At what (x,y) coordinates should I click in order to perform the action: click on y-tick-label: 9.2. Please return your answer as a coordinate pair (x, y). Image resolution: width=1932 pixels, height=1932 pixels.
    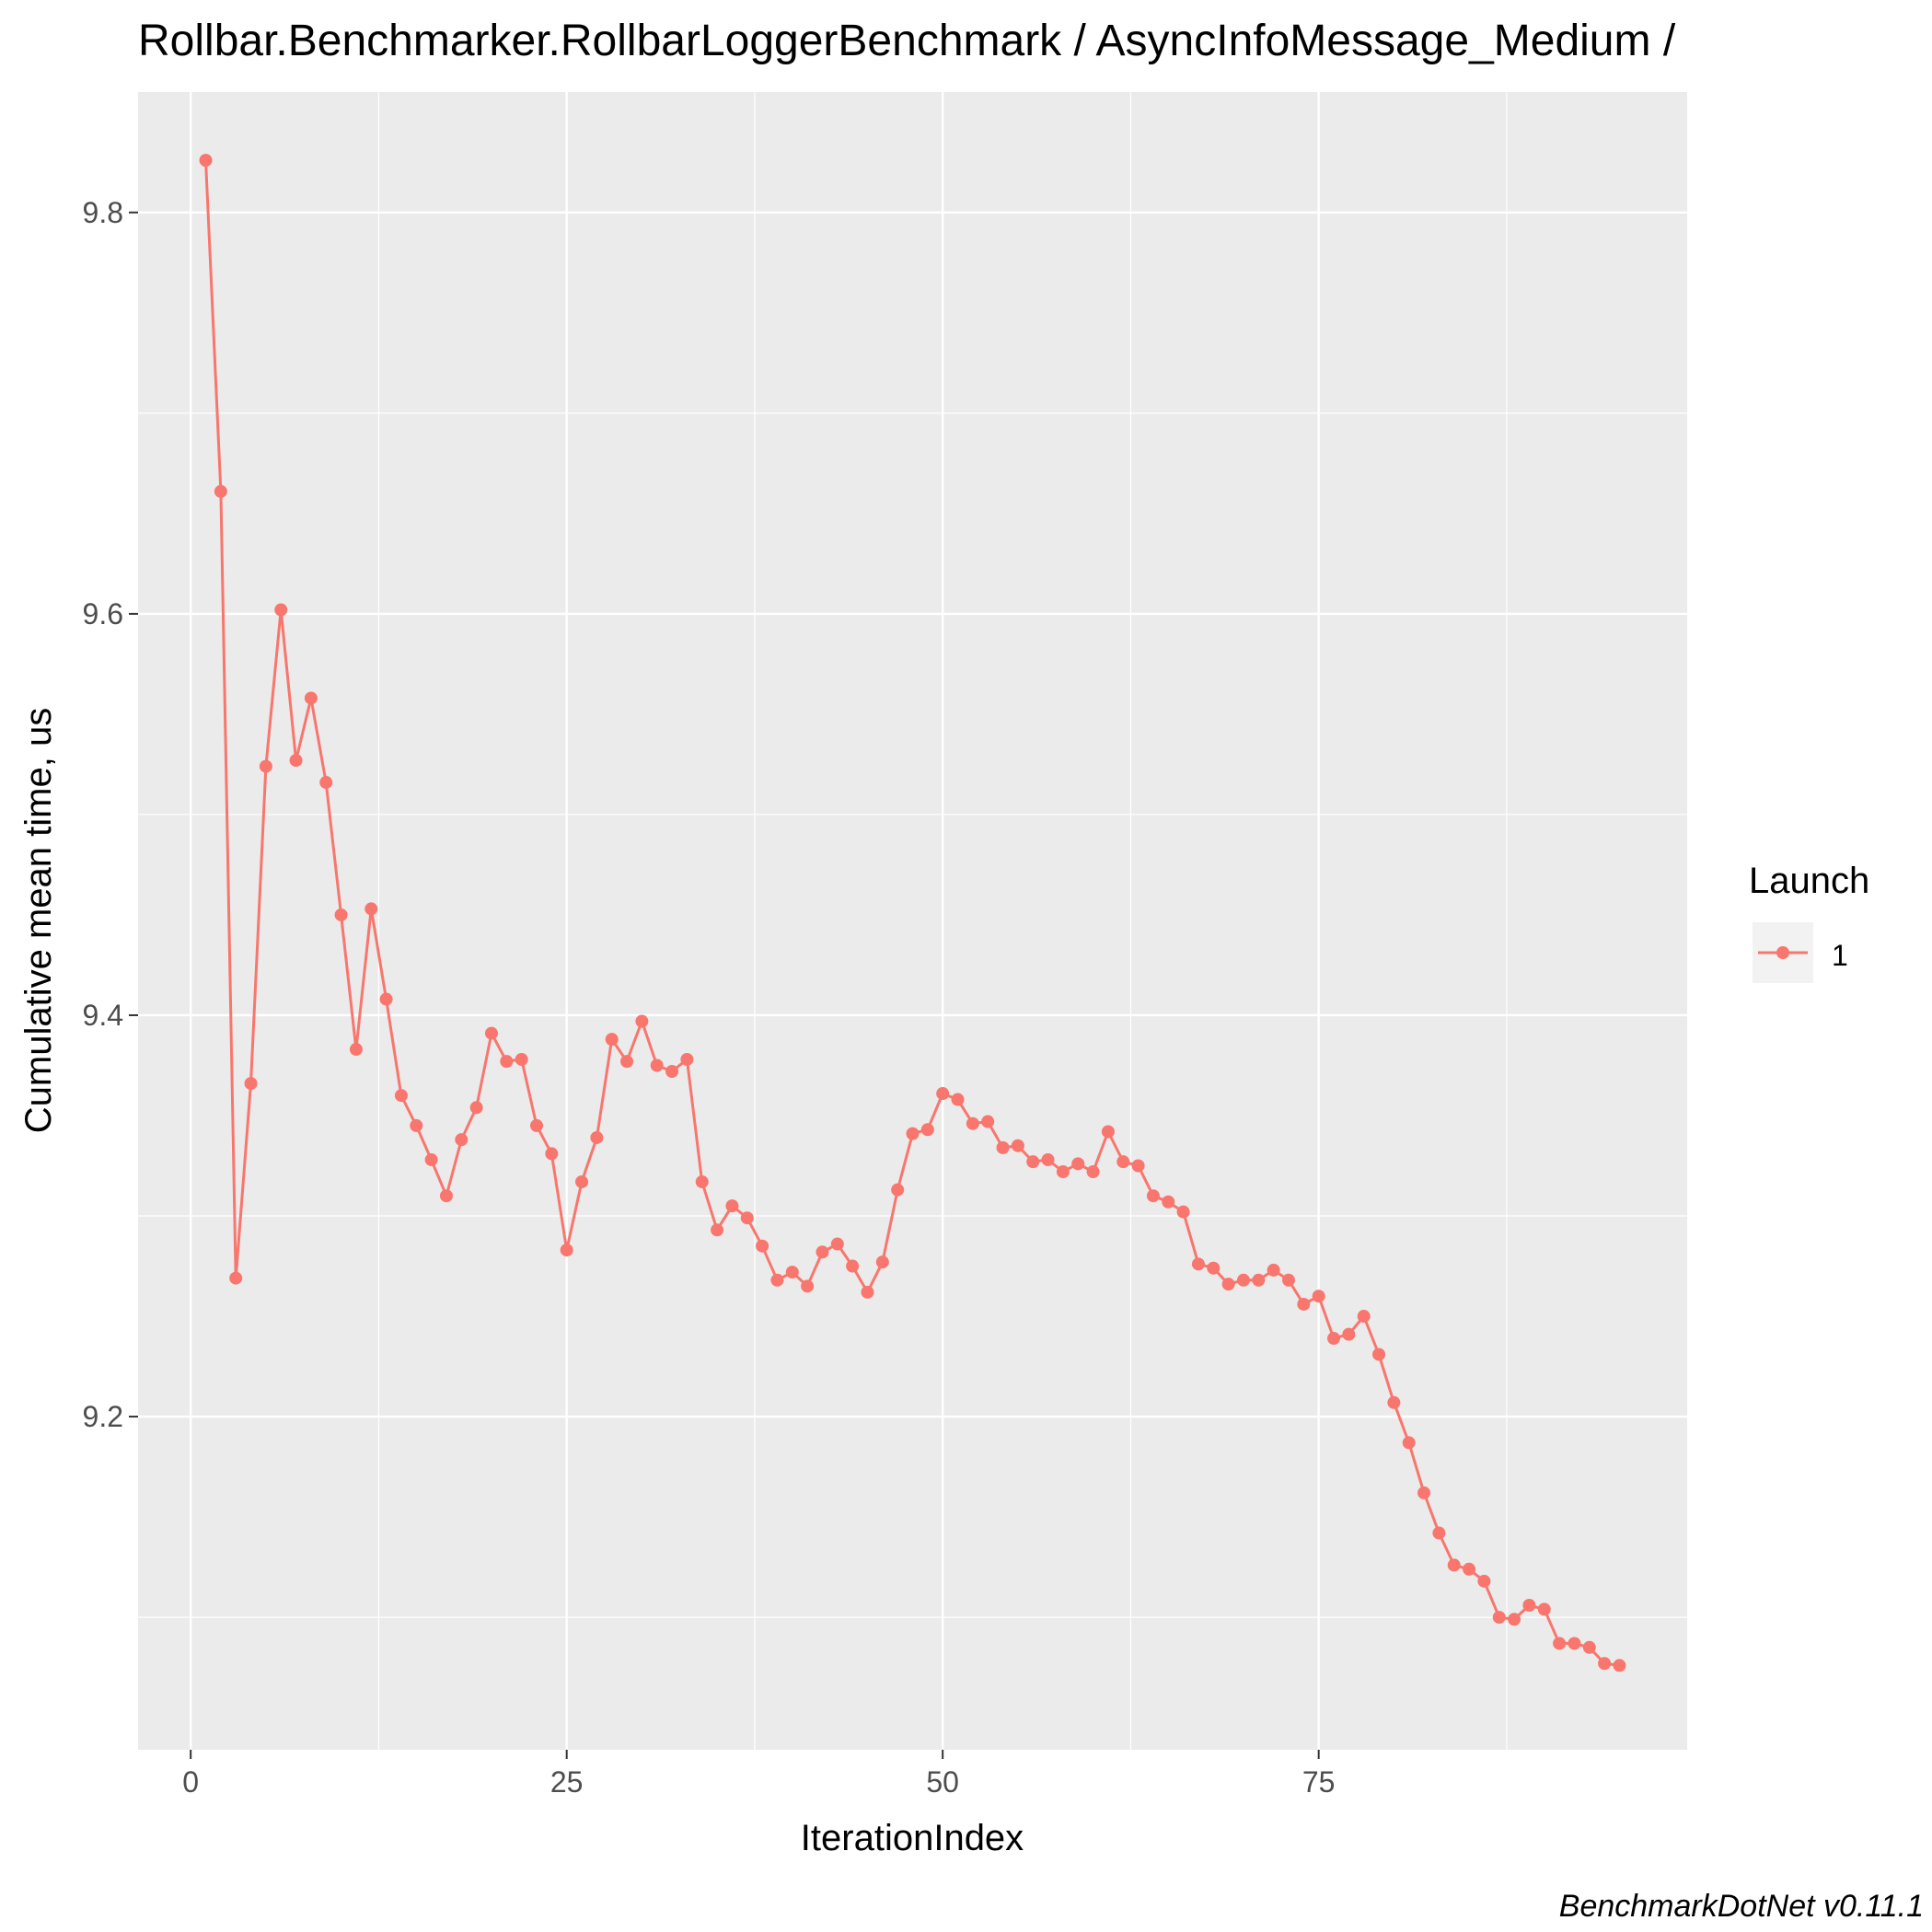
    Looking at the image, I should click on (103, 1417).